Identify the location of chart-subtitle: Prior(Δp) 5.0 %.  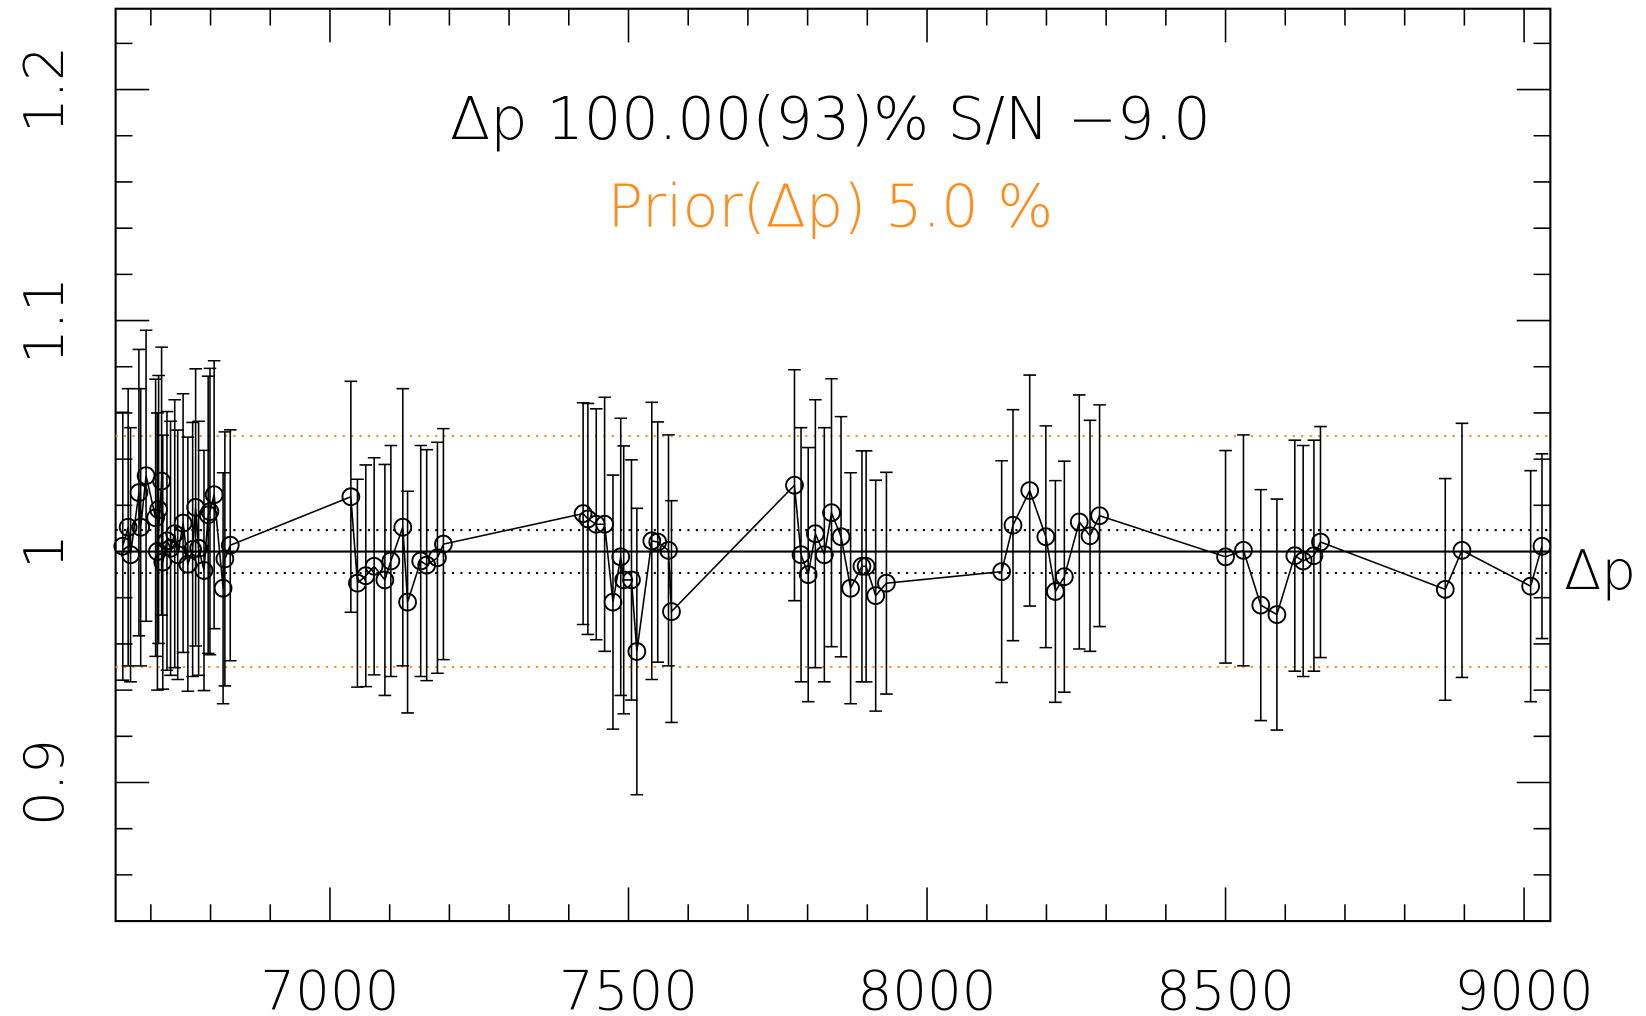
(830, 205).